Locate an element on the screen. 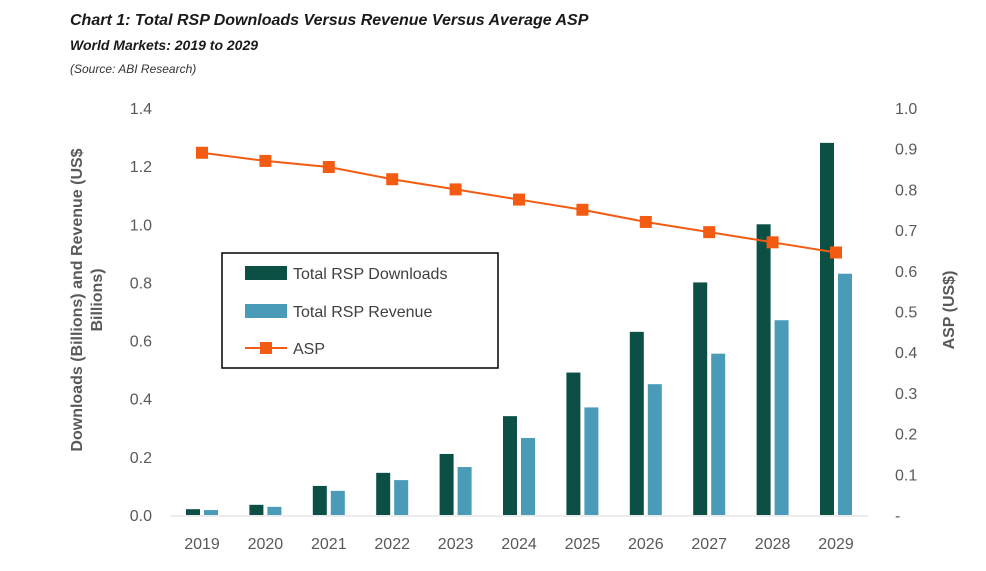 The image size is (986, 571). x-tick-label: 2020 is located at coordinates (266, 544).